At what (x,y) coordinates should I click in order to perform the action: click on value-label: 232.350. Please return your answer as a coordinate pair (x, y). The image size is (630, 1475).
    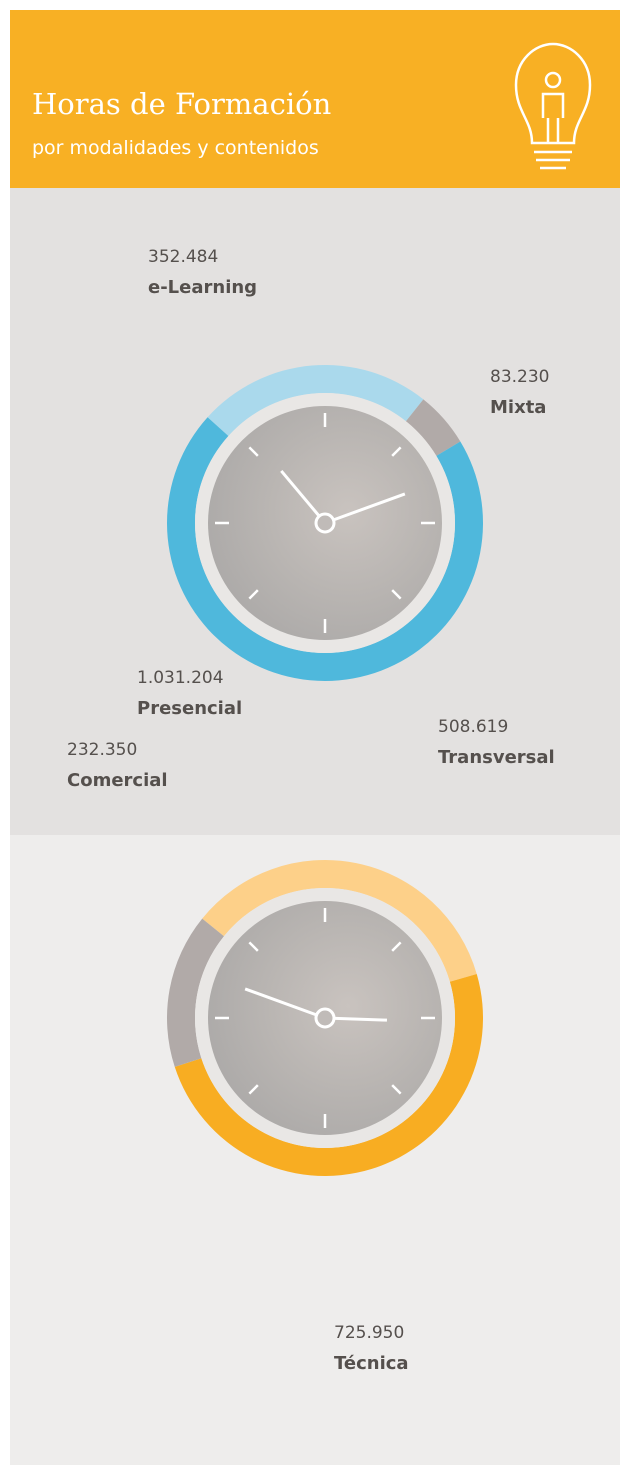
    Looking at the image, I should click on (102, 750).